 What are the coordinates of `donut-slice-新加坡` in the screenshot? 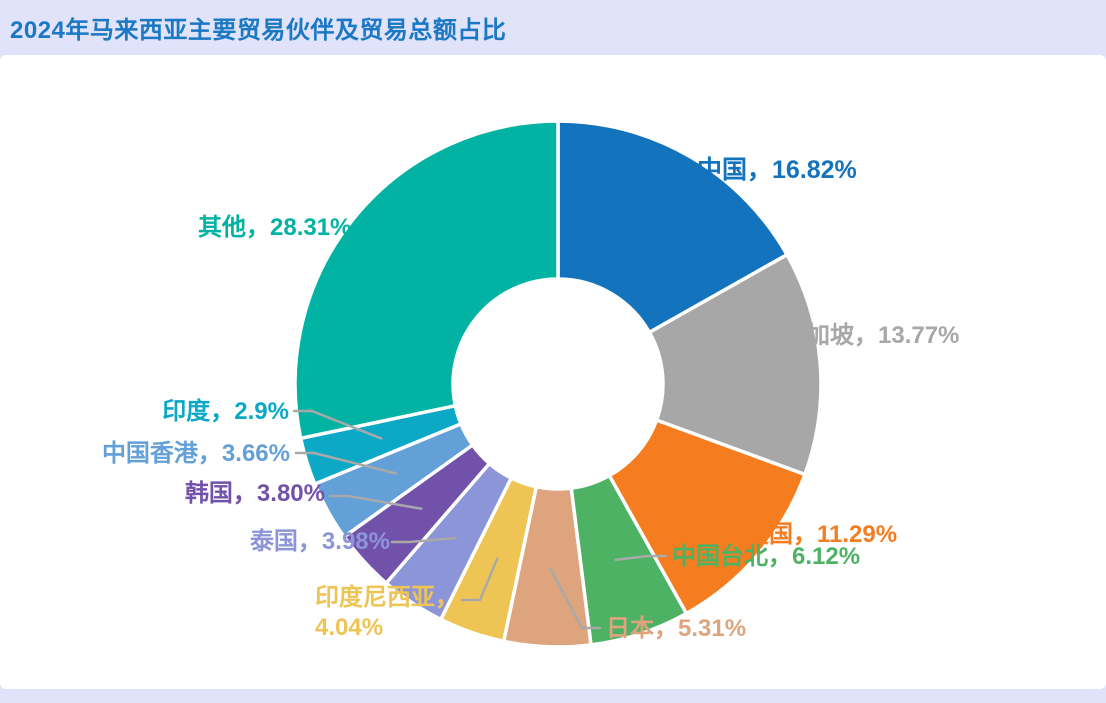 It's located at (735, 364).